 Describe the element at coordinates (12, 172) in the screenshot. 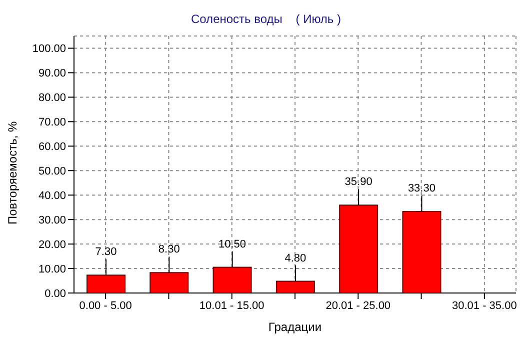

I see `y-axis-title: Повторяемость, %` at that location.